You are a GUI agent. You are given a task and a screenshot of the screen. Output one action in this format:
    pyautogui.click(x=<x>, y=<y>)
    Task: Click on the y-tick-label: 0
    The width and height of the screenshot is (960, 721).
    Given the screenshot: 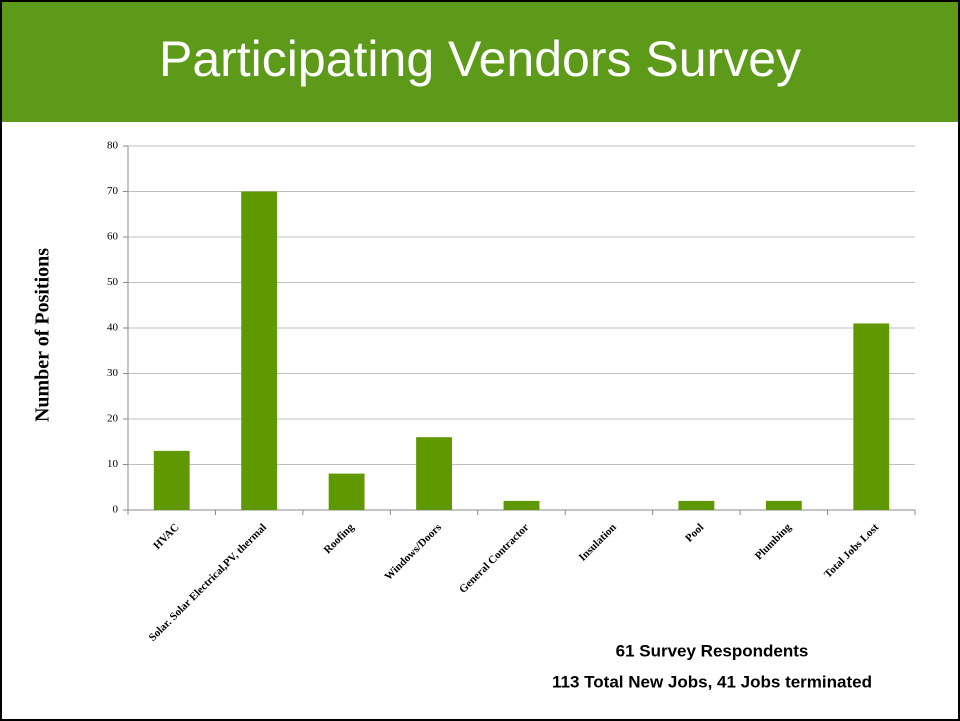 What is the action you would take?
    pyautogui.click(x=116, y=510)
    